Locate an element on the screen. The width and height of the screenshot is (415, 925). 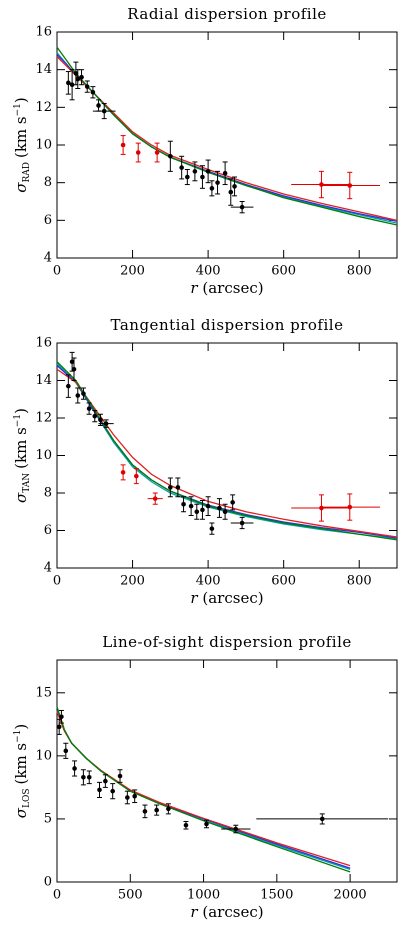
x-tick-label: 1500 is located at coordinates (276, 895).